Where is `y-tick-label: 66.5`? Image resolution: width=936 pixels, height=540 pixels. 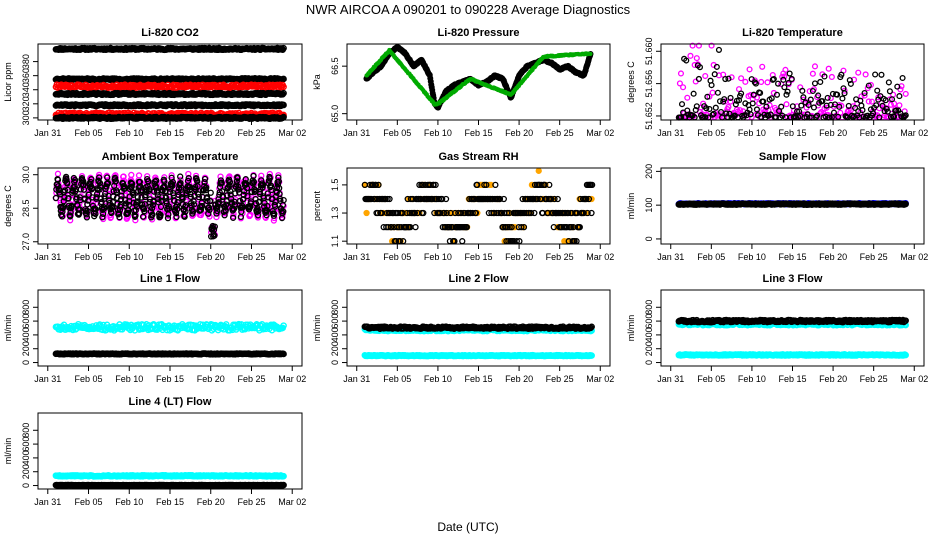 y-tick-label: 66.5 is located at coordinates (335, 66).